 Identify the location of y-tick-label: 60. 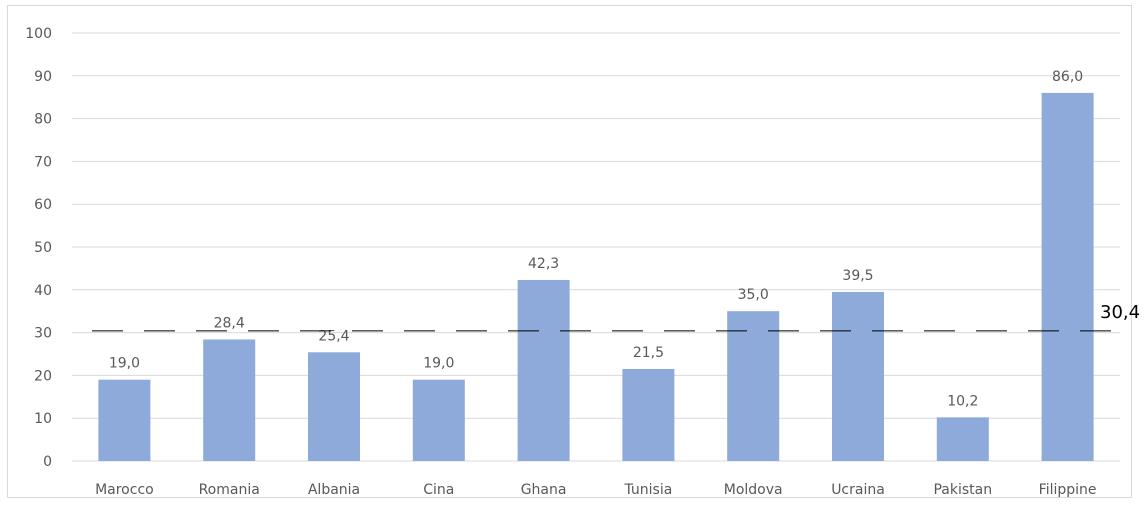
(43, 205).